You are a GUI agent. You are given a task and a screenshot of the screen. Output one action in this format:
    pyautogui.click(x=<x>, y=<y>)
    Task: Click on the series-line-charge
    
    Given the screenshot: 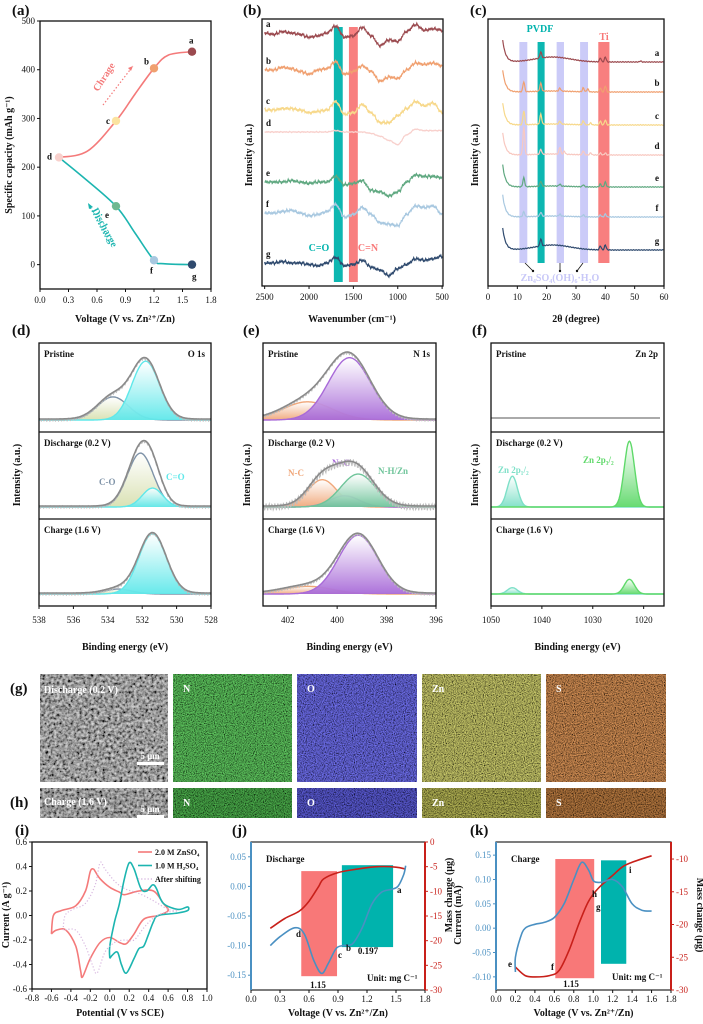 What is the action you would take?
    pyautogui.click(x=125, y=104)
    